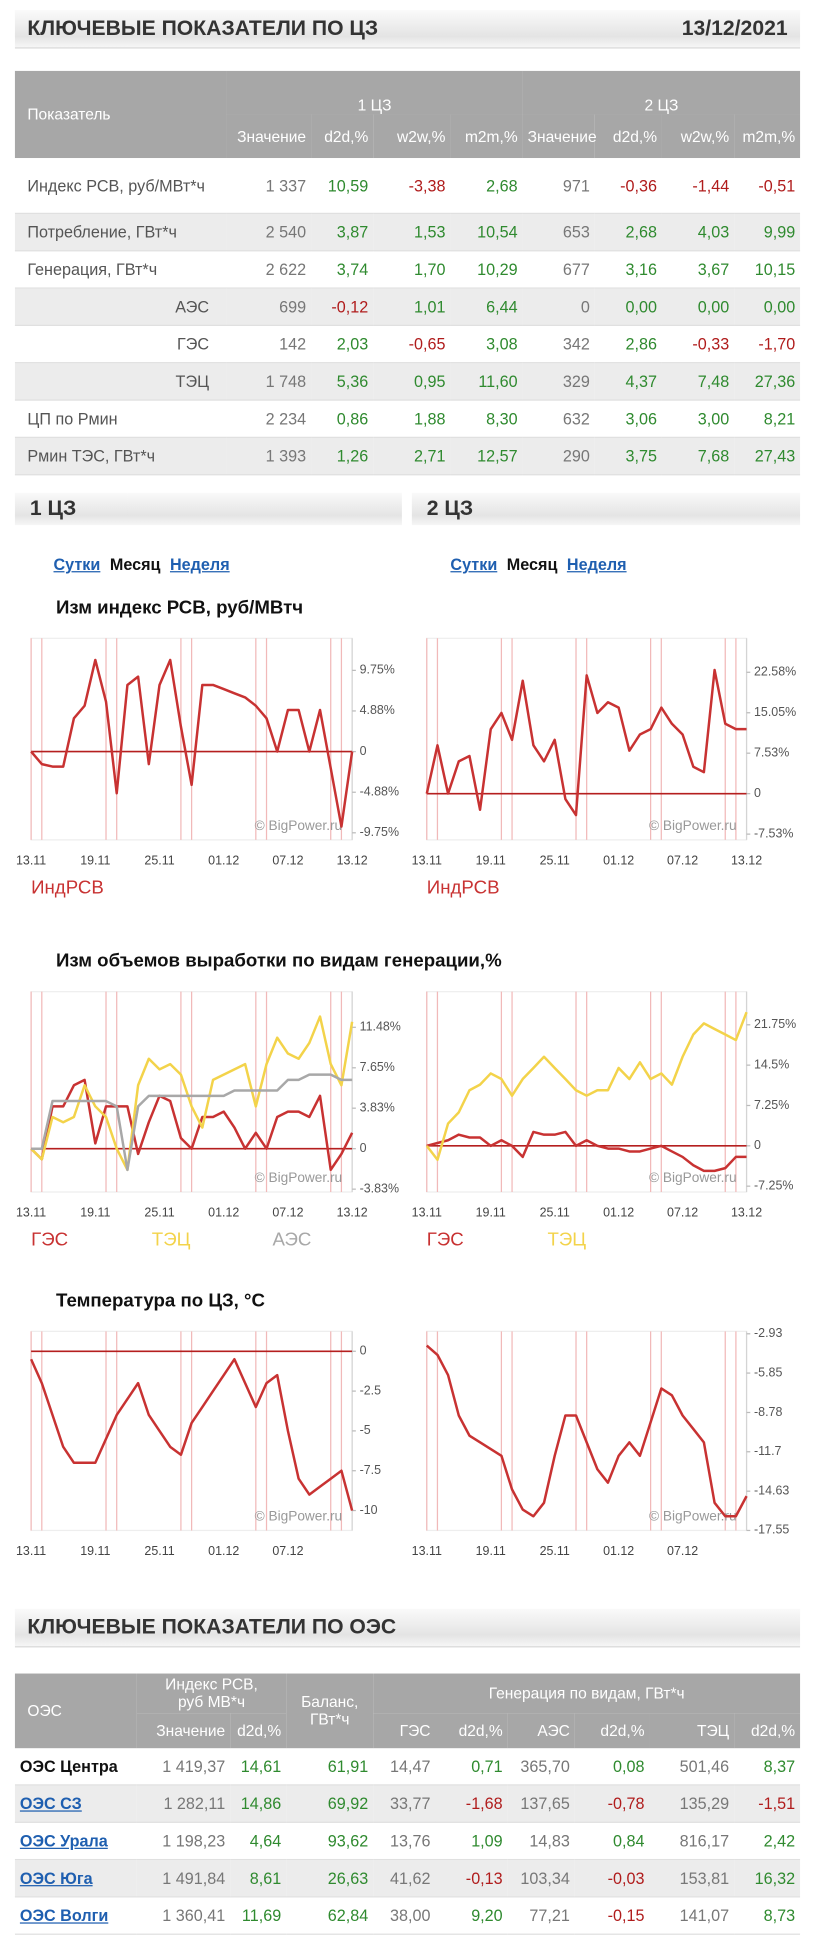 The width and height of the screenshot is (815, 1956). Describe the element at coordinates (771, 1490) in the screenshot. I see `y-tick-label: -14.63` at that location.